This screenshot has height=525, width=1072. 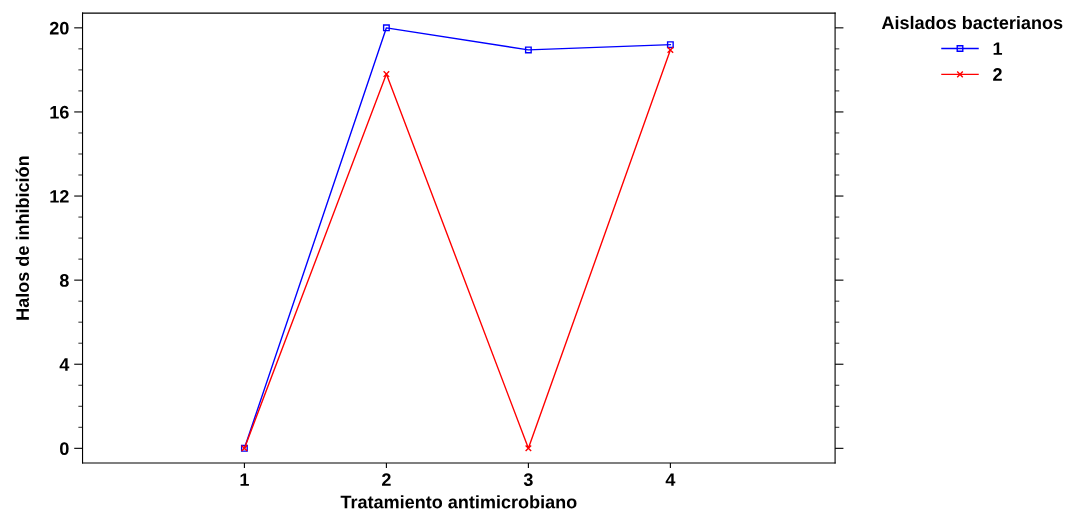 I want to click on x-tick-label: 4, so click(x=670, y=479).